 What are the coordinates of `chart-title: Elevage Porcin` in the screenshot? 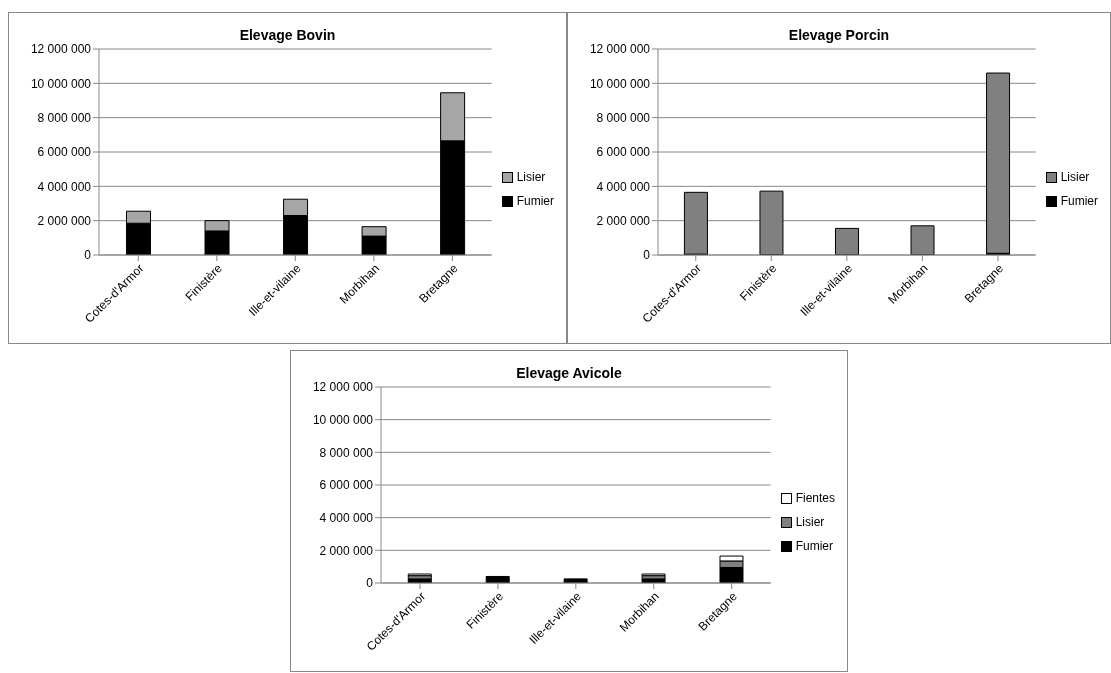 It's located at (839, 35).